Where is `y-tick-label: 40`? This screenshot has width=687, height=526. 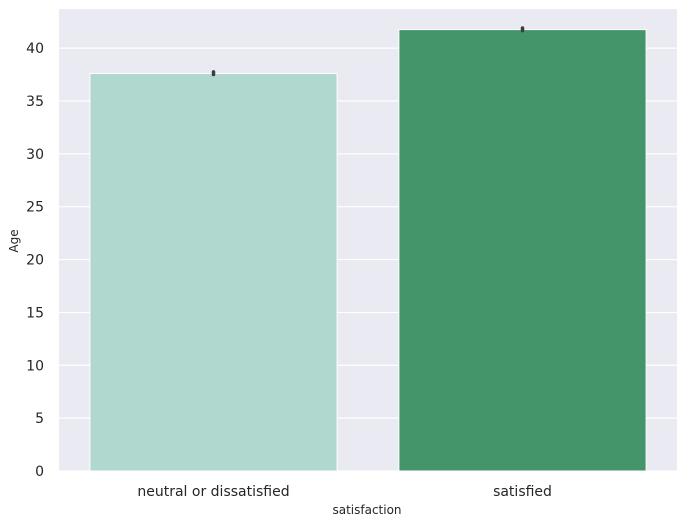
y-tick-label: 40 is located at coordinates (35, 49).